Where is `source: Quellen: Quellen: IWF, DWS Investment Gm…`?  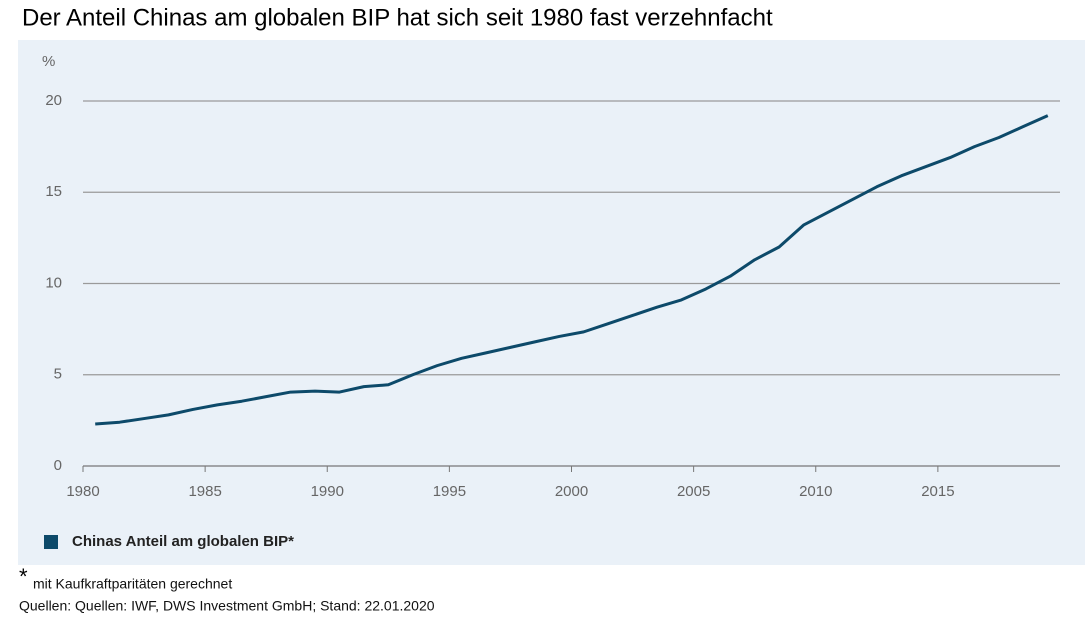
source: Quellen: Quellen: IWF, DWS Investment Gm… is located at coordinates (227, 606).